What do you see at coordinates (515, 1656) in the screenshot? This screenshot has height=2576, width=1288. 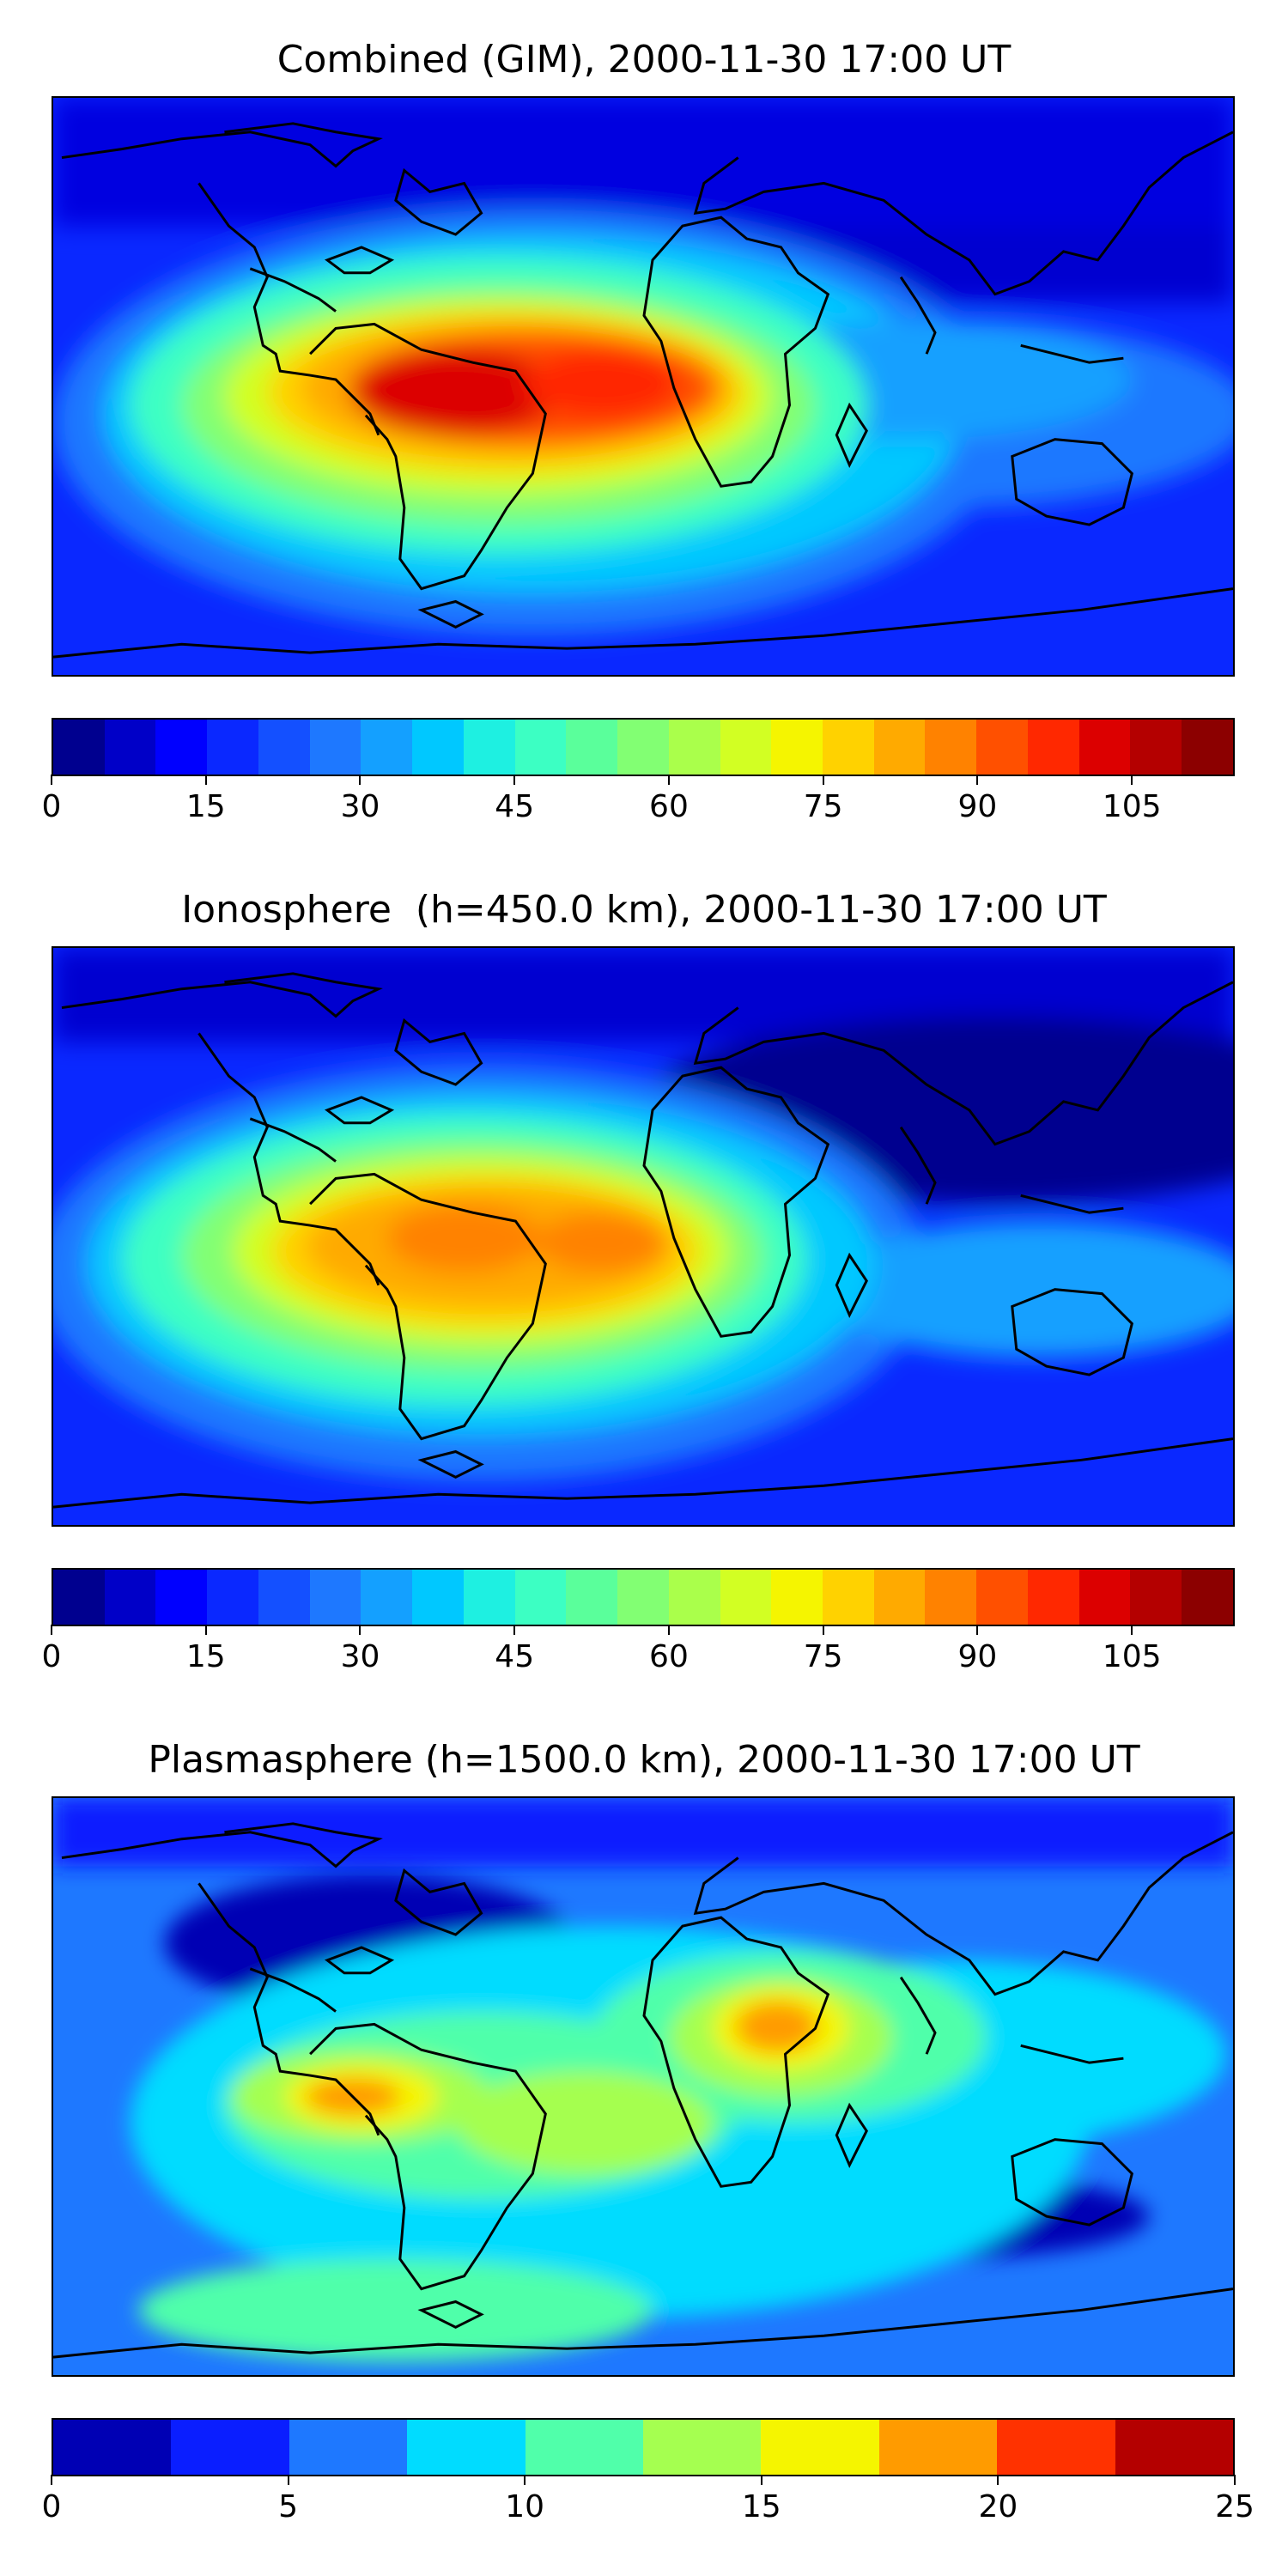 I see `colorbar-tick-label: 45` at bounding box center [515, 1656].